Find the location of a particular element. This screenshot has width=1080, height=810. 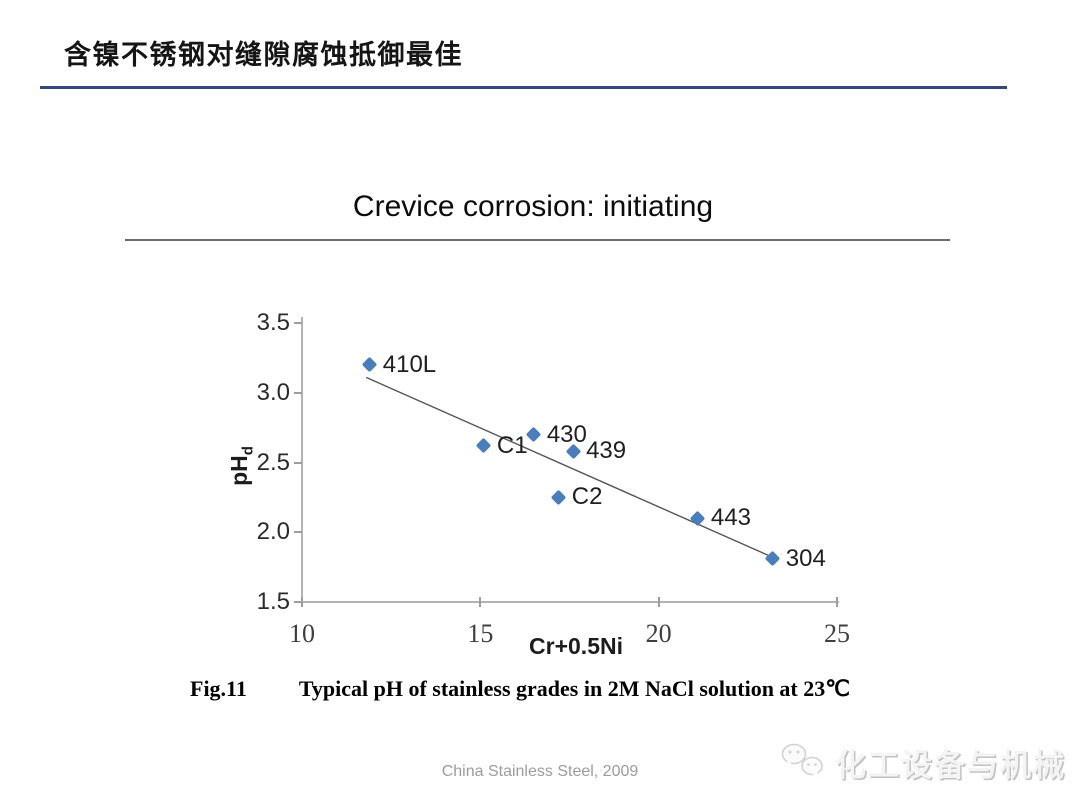

data-point-label: 304 is located at coordinates (805, 558).